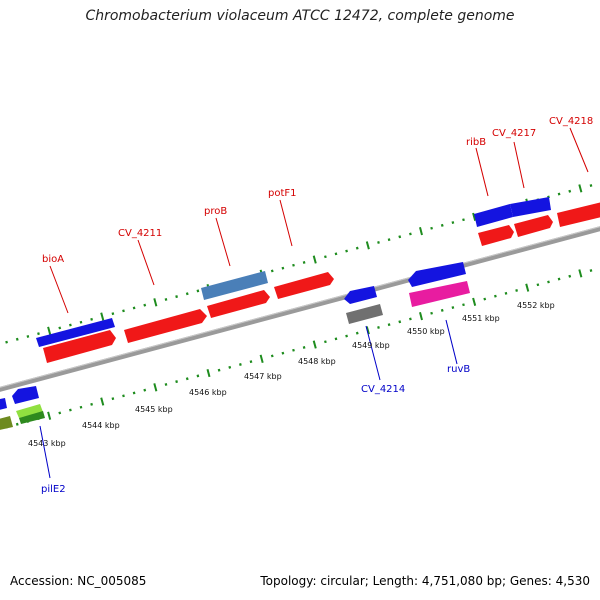 This screenshot has width=600, height=600. I want to click on gene-ruvB-blue, so click(437, 274).